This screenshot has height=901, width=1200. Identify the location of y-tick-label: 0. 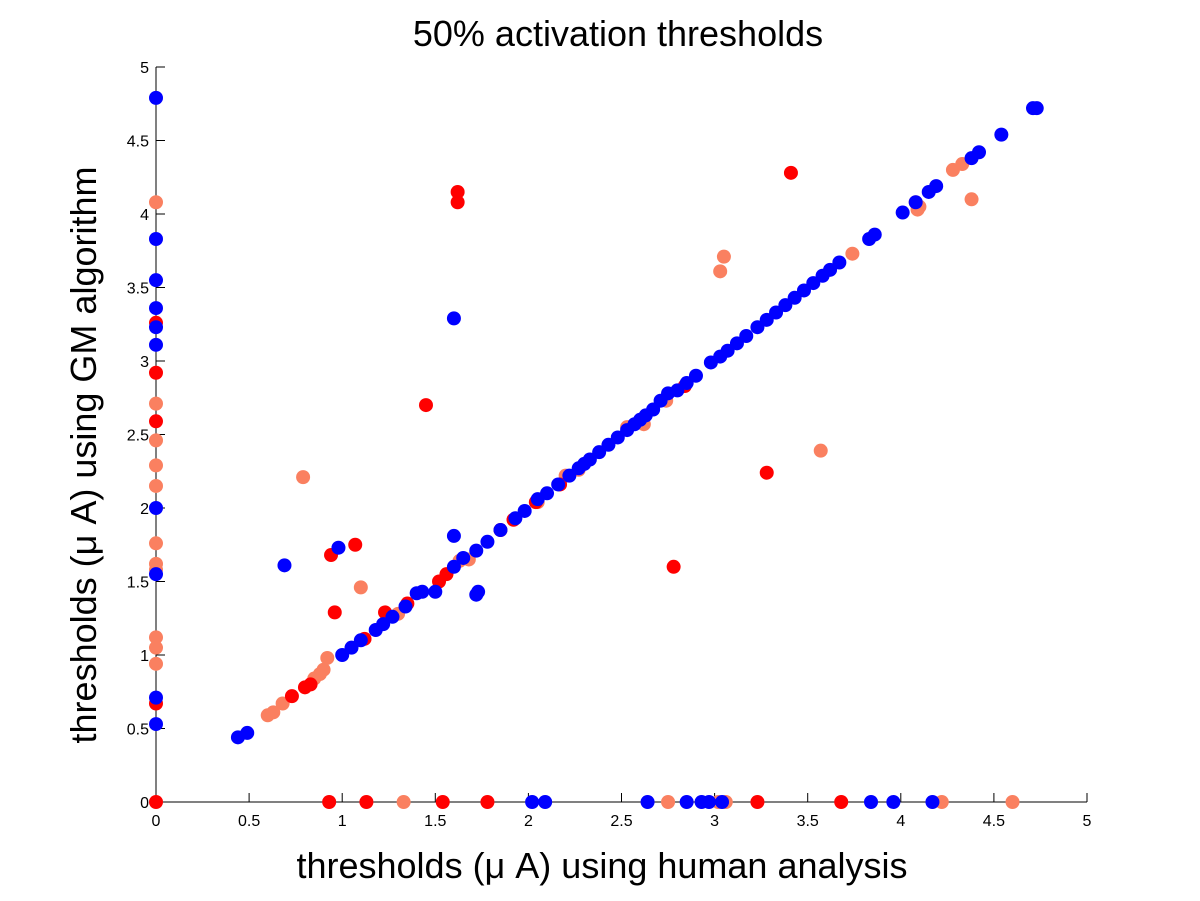
(144, 803).